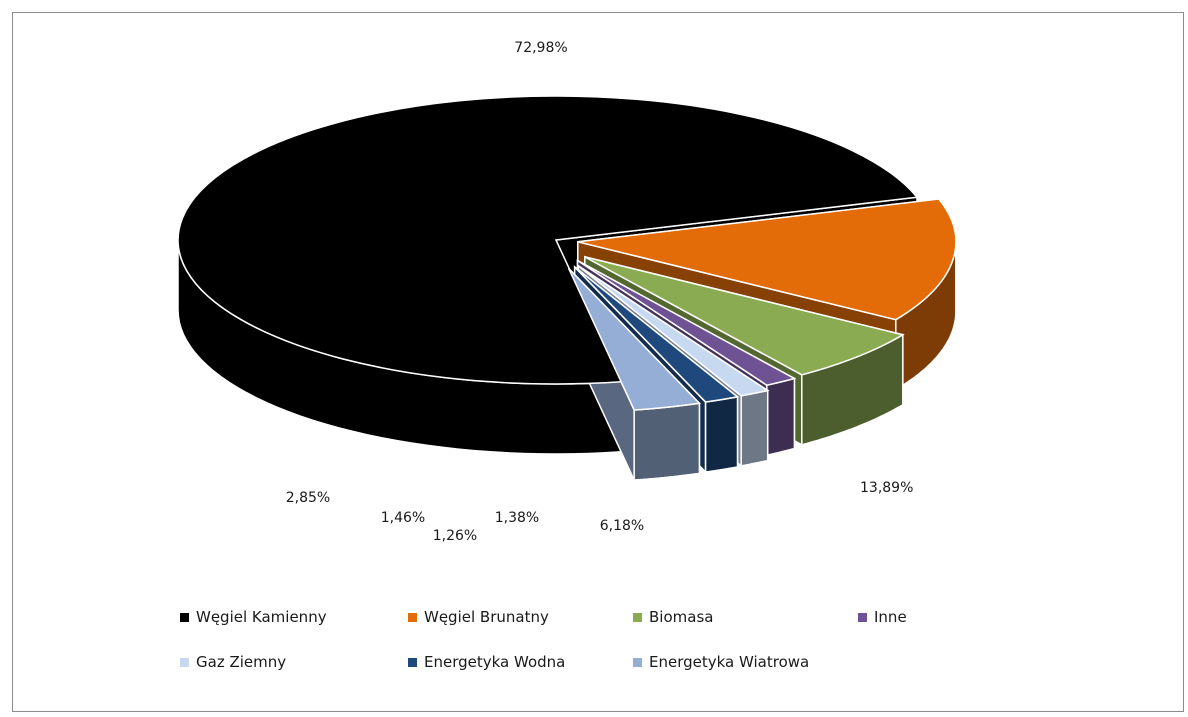  What do you see at coordinates (540, 48) in the screenshot?
I see `data-label-węgiel-kamienny: 72,98%` at bounding box center [540, 48].